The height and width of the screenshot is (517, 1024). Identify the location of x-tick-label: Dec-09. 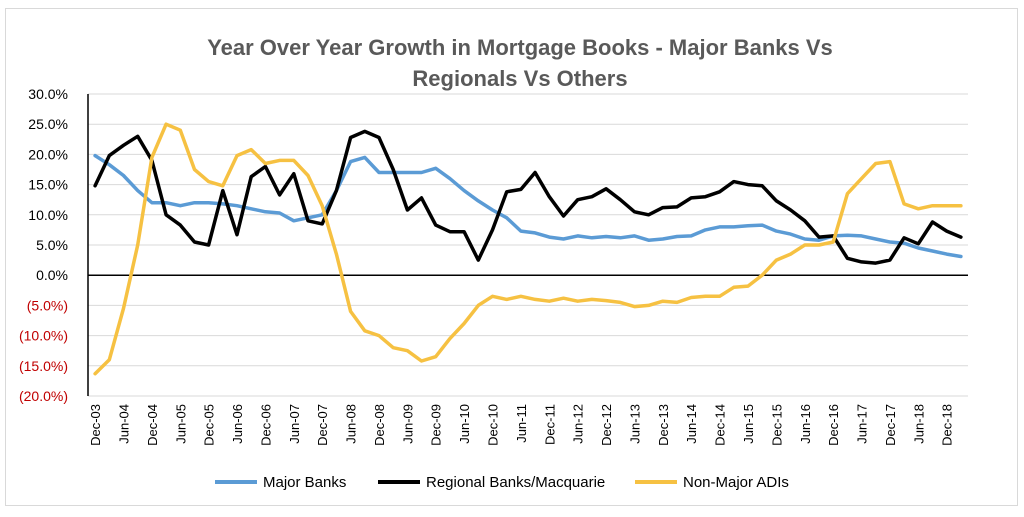
(436, 425).